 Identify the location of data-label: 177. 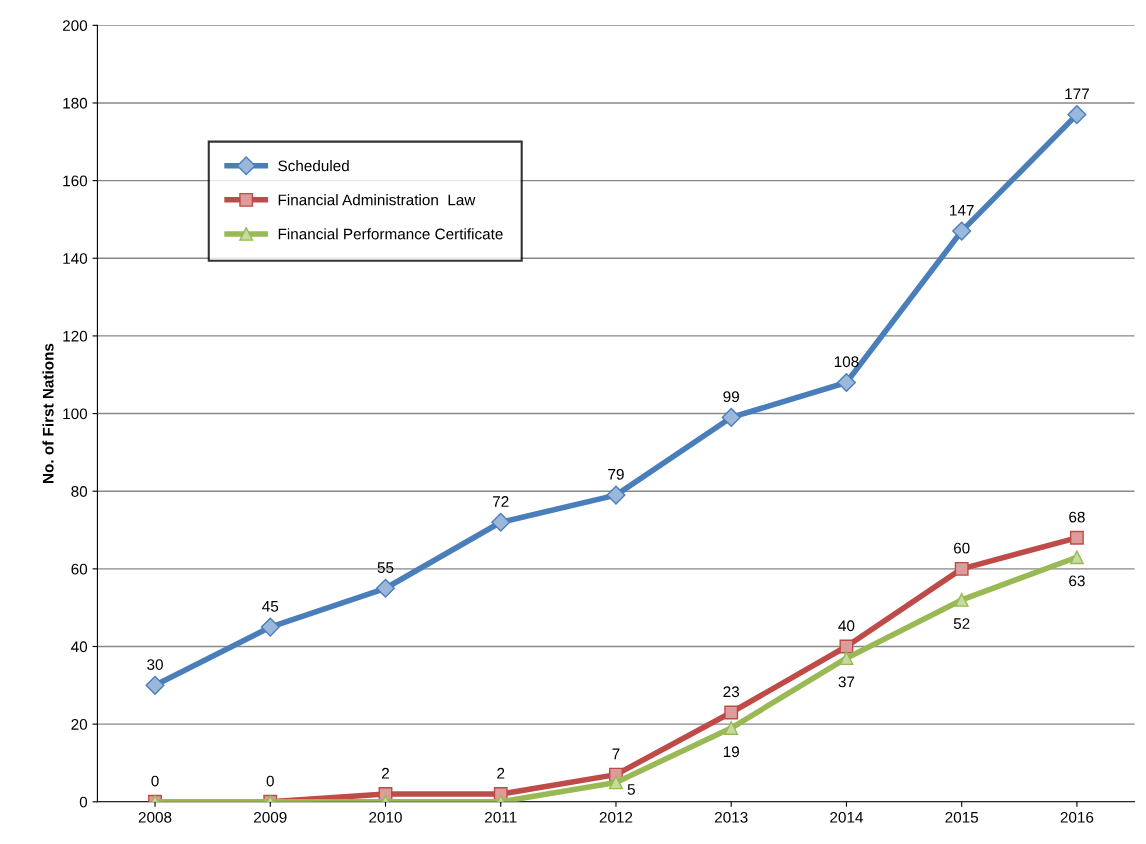
(1077, 94).